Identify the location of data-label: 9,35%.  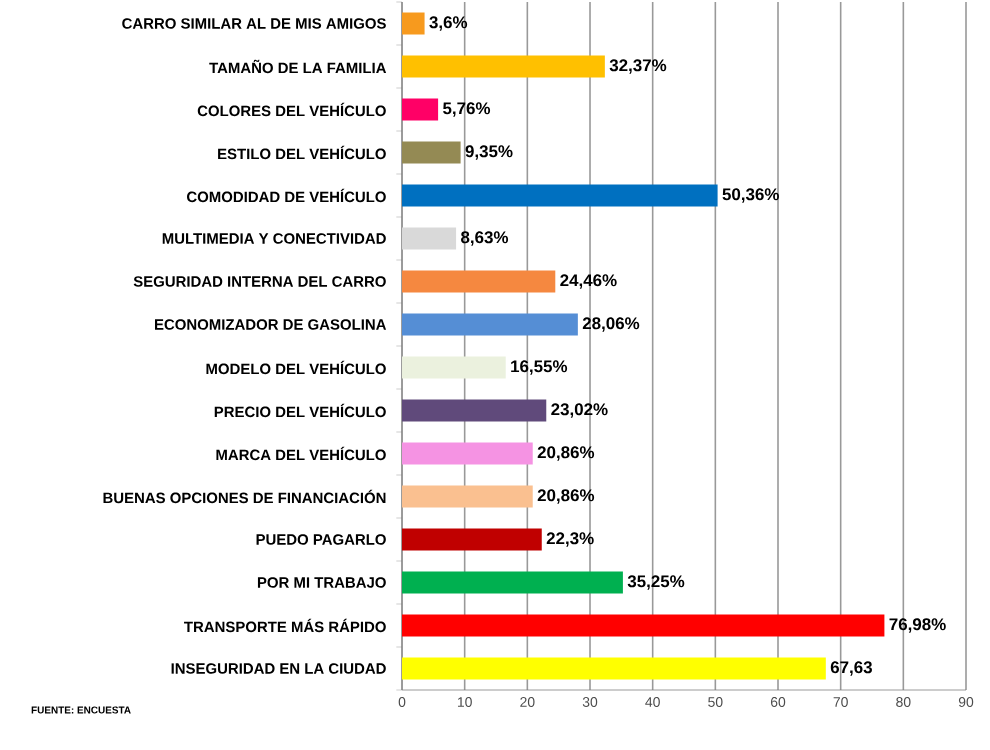
(489, 152).